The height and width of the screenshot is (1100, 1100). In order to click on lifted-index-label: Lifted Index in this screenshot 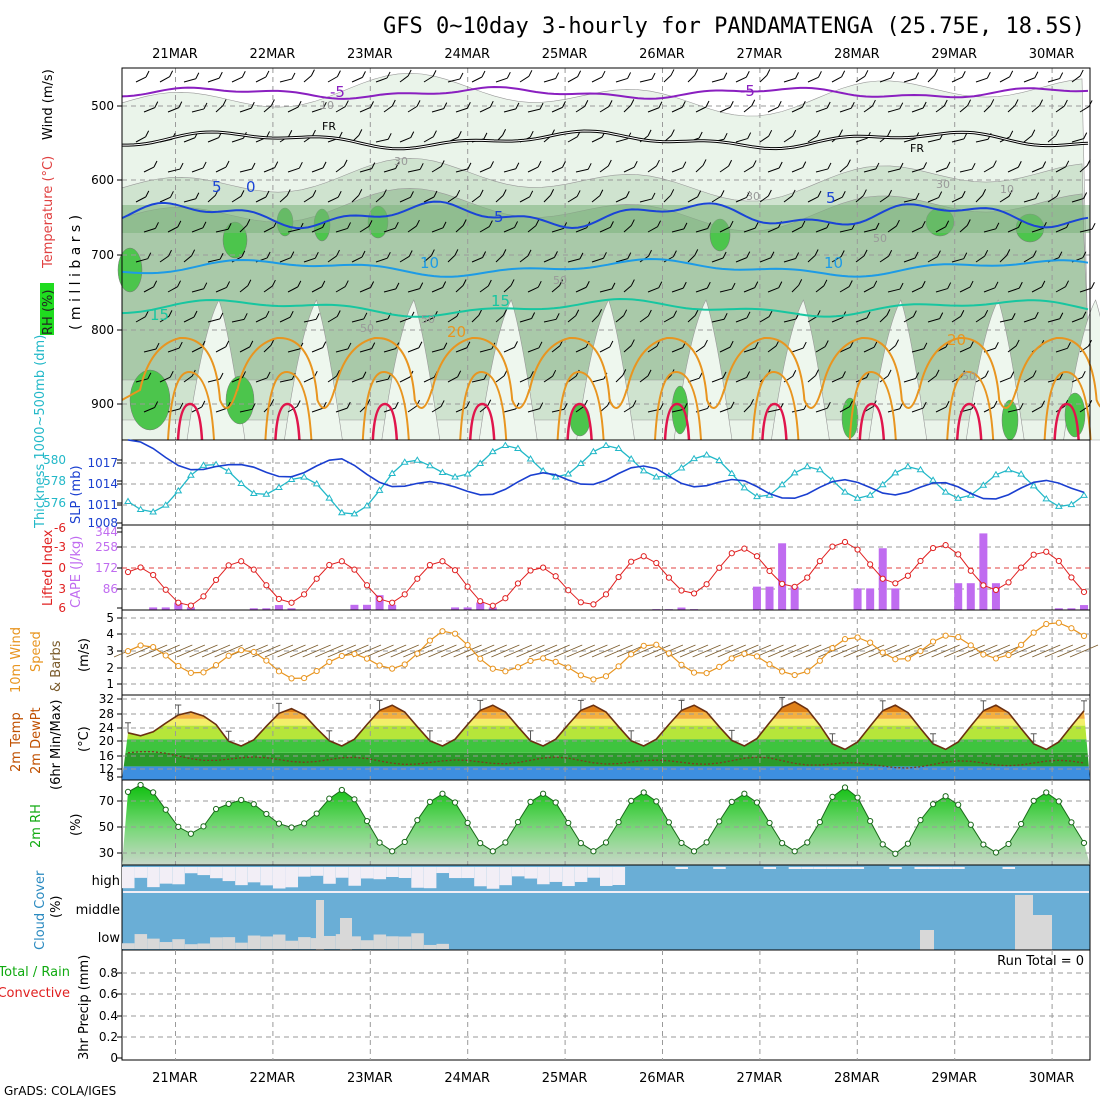, I will do `click(48, 567)`.